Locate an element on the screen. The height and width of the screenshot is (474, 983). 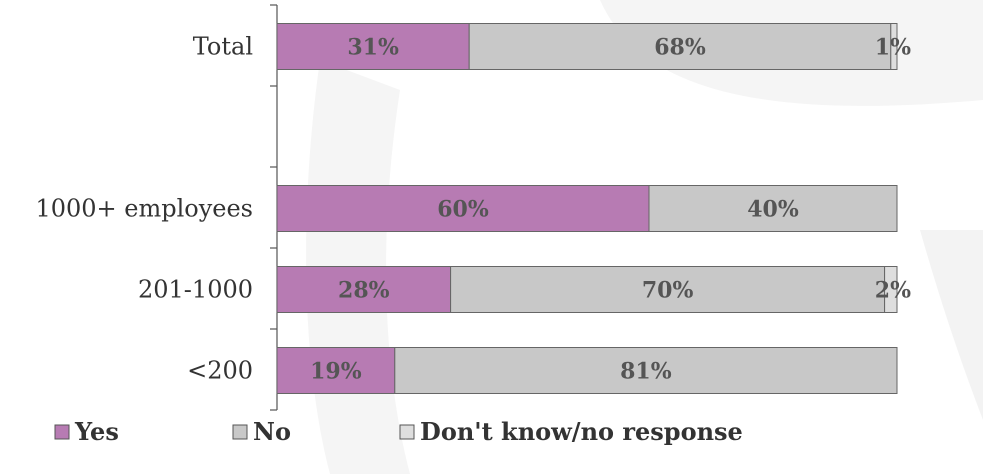
data-label: 31% is located at coordinates (373, 48).